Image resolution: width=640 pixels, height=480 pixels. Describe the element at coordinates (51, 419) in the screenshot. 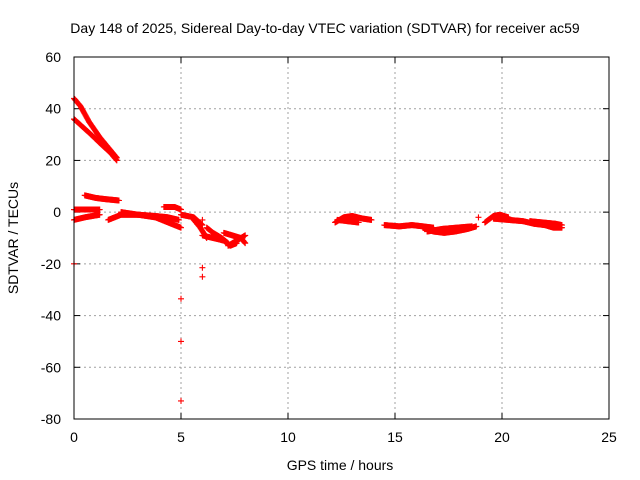

I see `y-tick-label: -80` at that location.